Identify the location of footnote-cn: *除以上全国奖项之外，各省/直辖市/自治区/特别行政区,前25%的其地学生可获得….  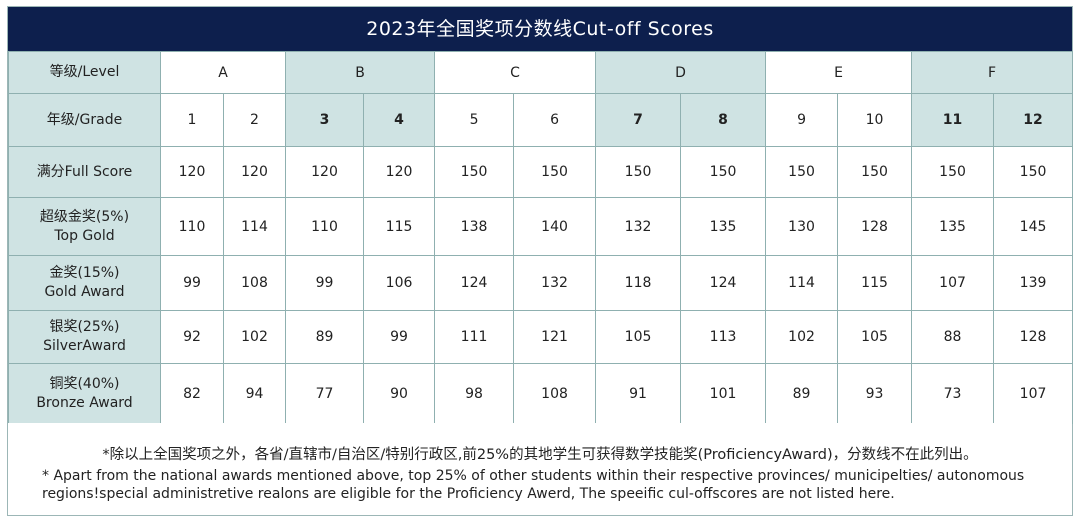
(540, 455).